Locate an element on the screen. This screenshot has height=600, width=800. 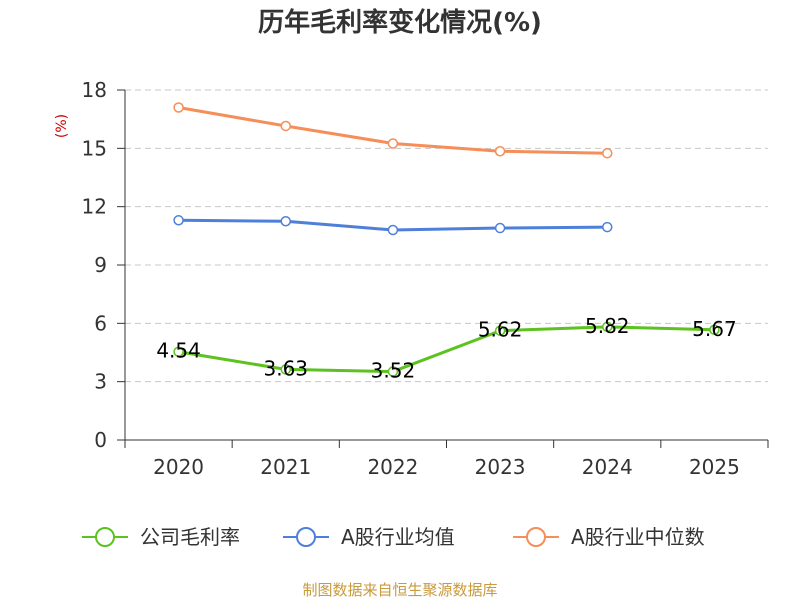
y-tick-label: 9 is located at coordinates (100, 265).